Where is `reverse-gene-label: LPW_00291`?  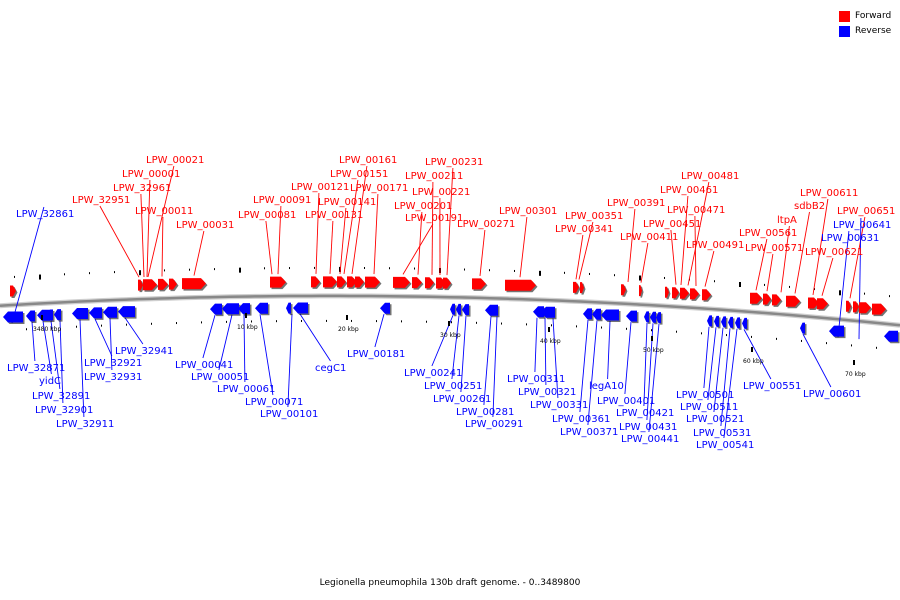
reverse-gene-label: LPW_00291 is located at coordinates (494, 424).